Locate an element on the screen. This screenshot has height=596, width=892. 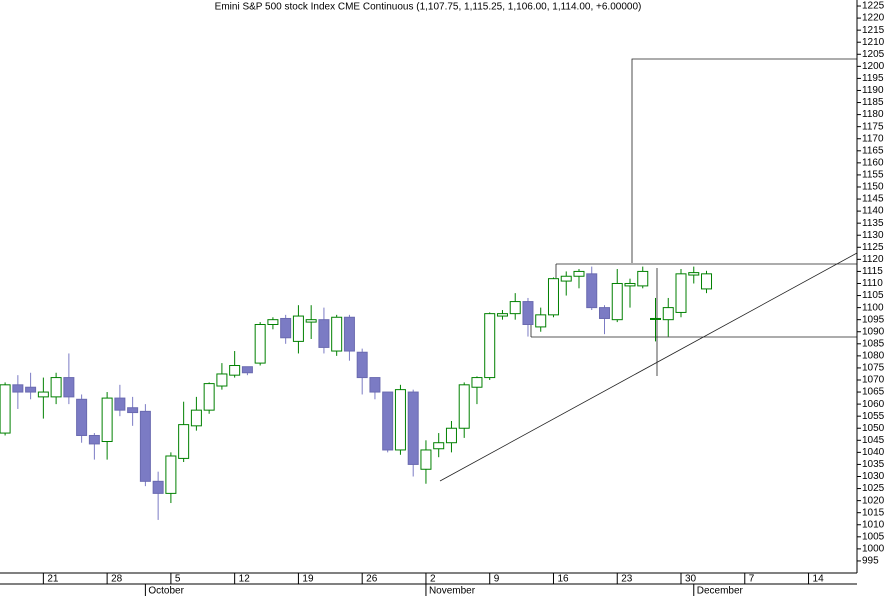
y-tick-label: 1090 is located at coordinates (873, 331).